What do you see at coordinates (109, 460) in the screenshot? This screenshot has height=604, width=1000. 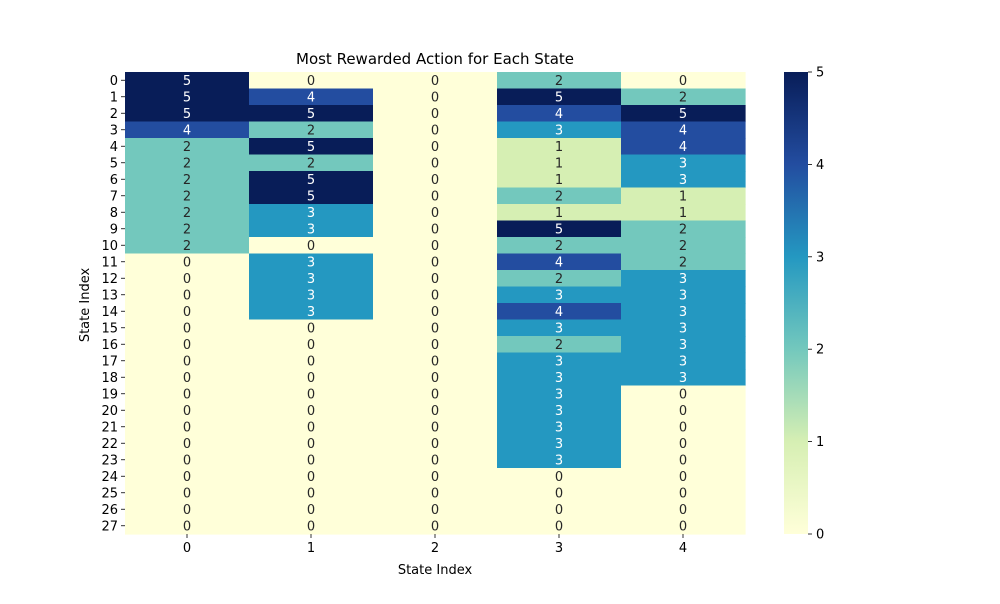 I see `y-tick-label: 23` at bounding box center [109, 460].